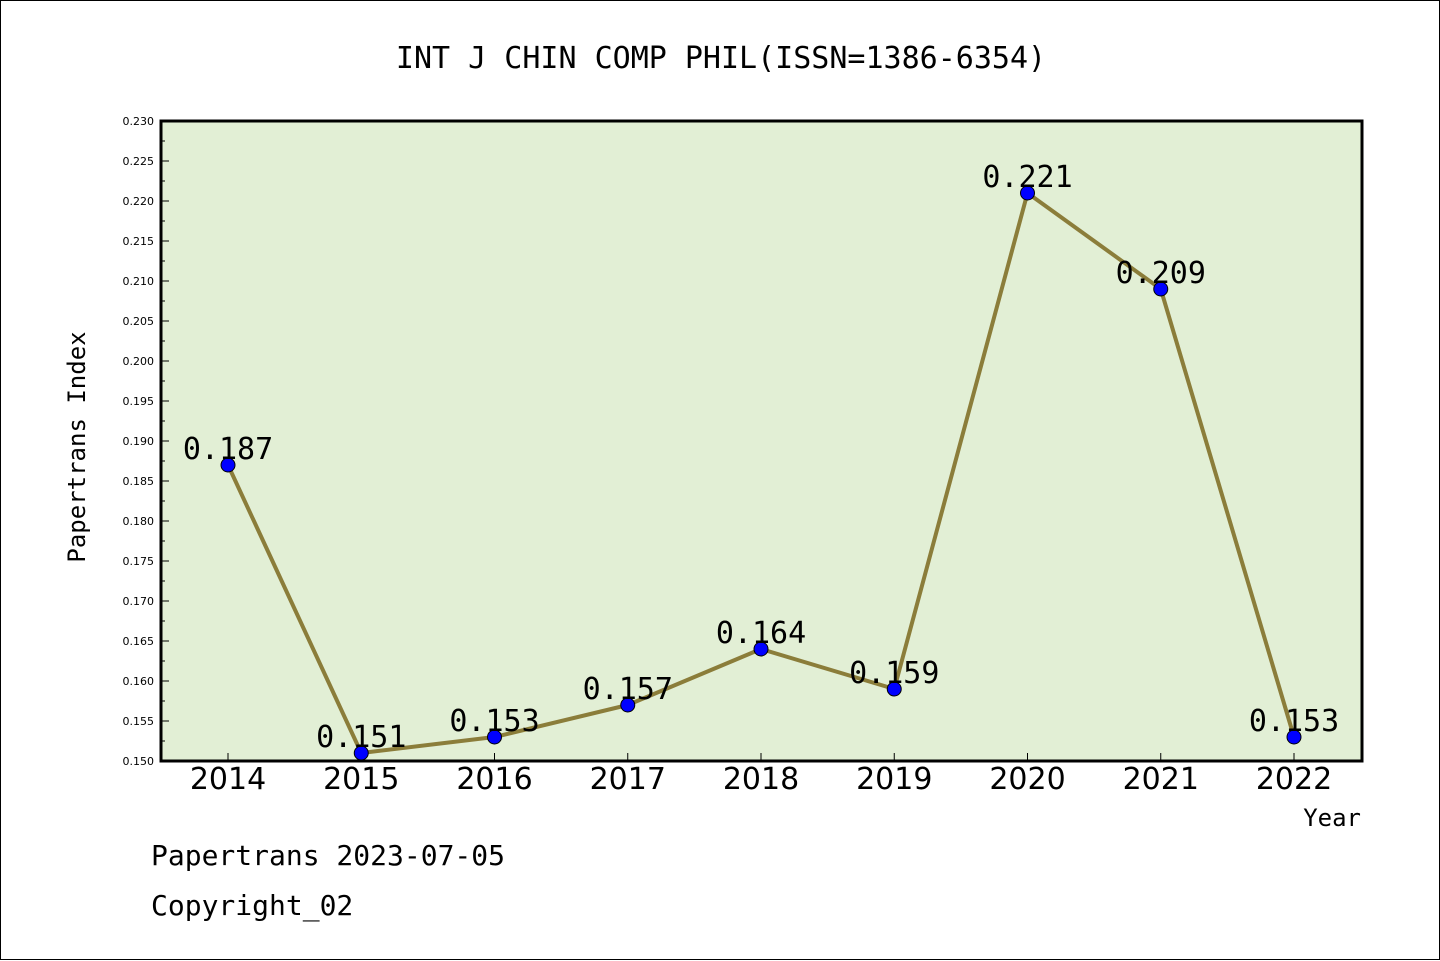 This screenshot has width=1440, height=961. What do you see at coordinates (139, 321) in the screenshot?
I see `y-tick-label: 0.205` at bounding box center [139, 321].